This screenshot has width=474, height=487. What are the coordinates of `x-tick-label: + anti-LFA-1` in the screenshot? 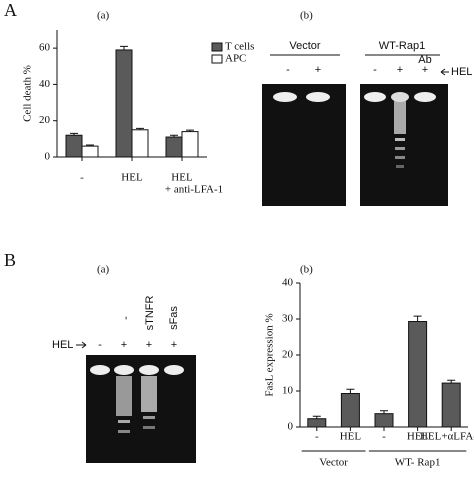 It's located at (194, 190).